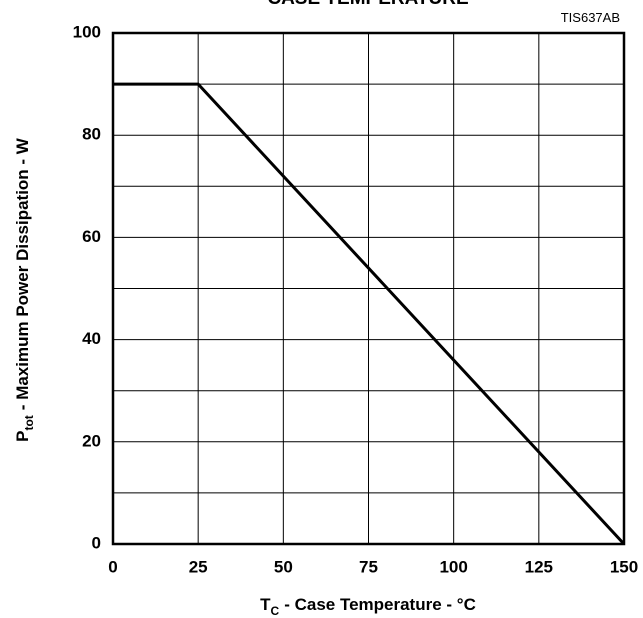 This screenshot has height=618, width=643. I want to click on y-tick-label: 60, so click(91, 236).